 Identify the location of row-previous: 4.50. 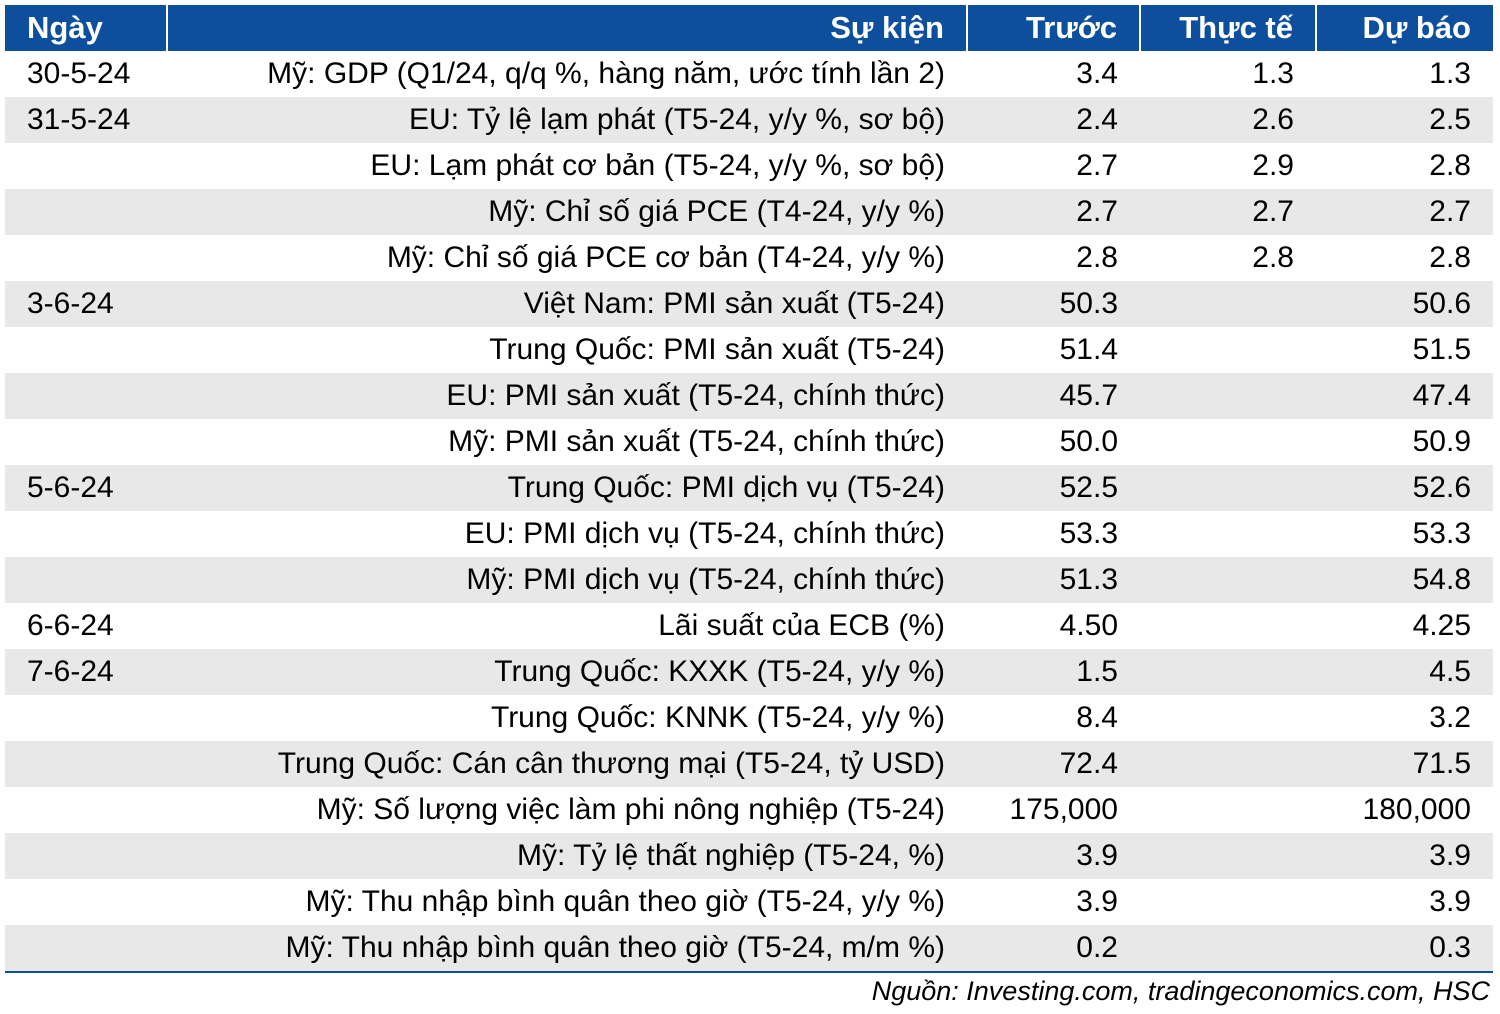
(1088, 625).